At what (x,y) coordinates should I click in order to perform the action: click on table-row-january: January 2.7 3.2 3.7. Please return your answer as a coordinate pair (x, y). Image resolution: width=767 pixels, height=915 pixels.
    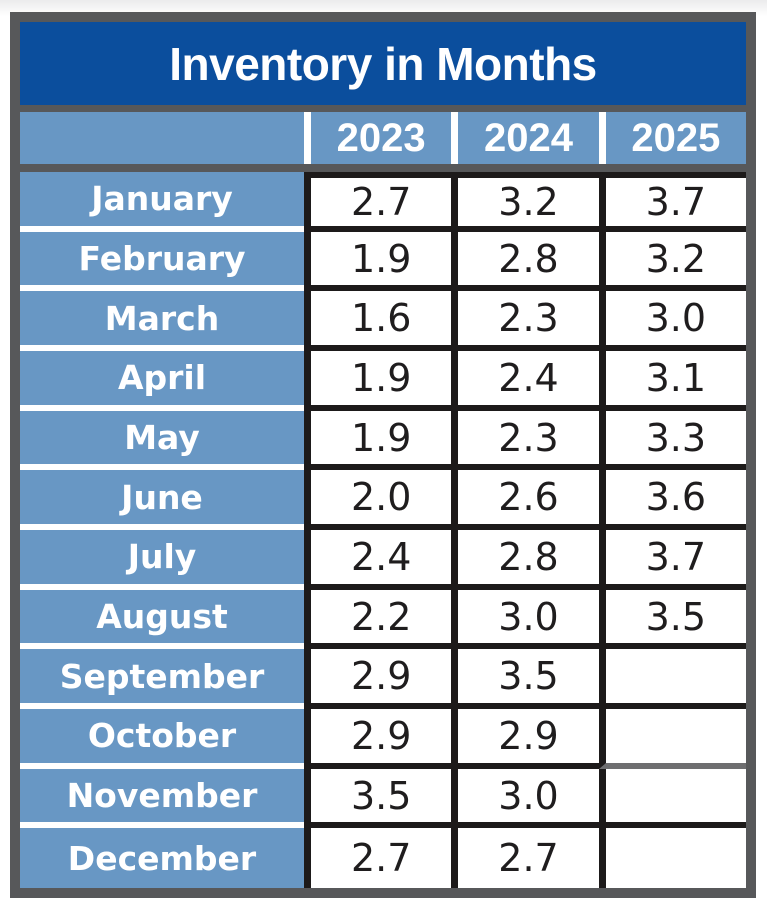
    Looking at the image, I should click on (383, 202).